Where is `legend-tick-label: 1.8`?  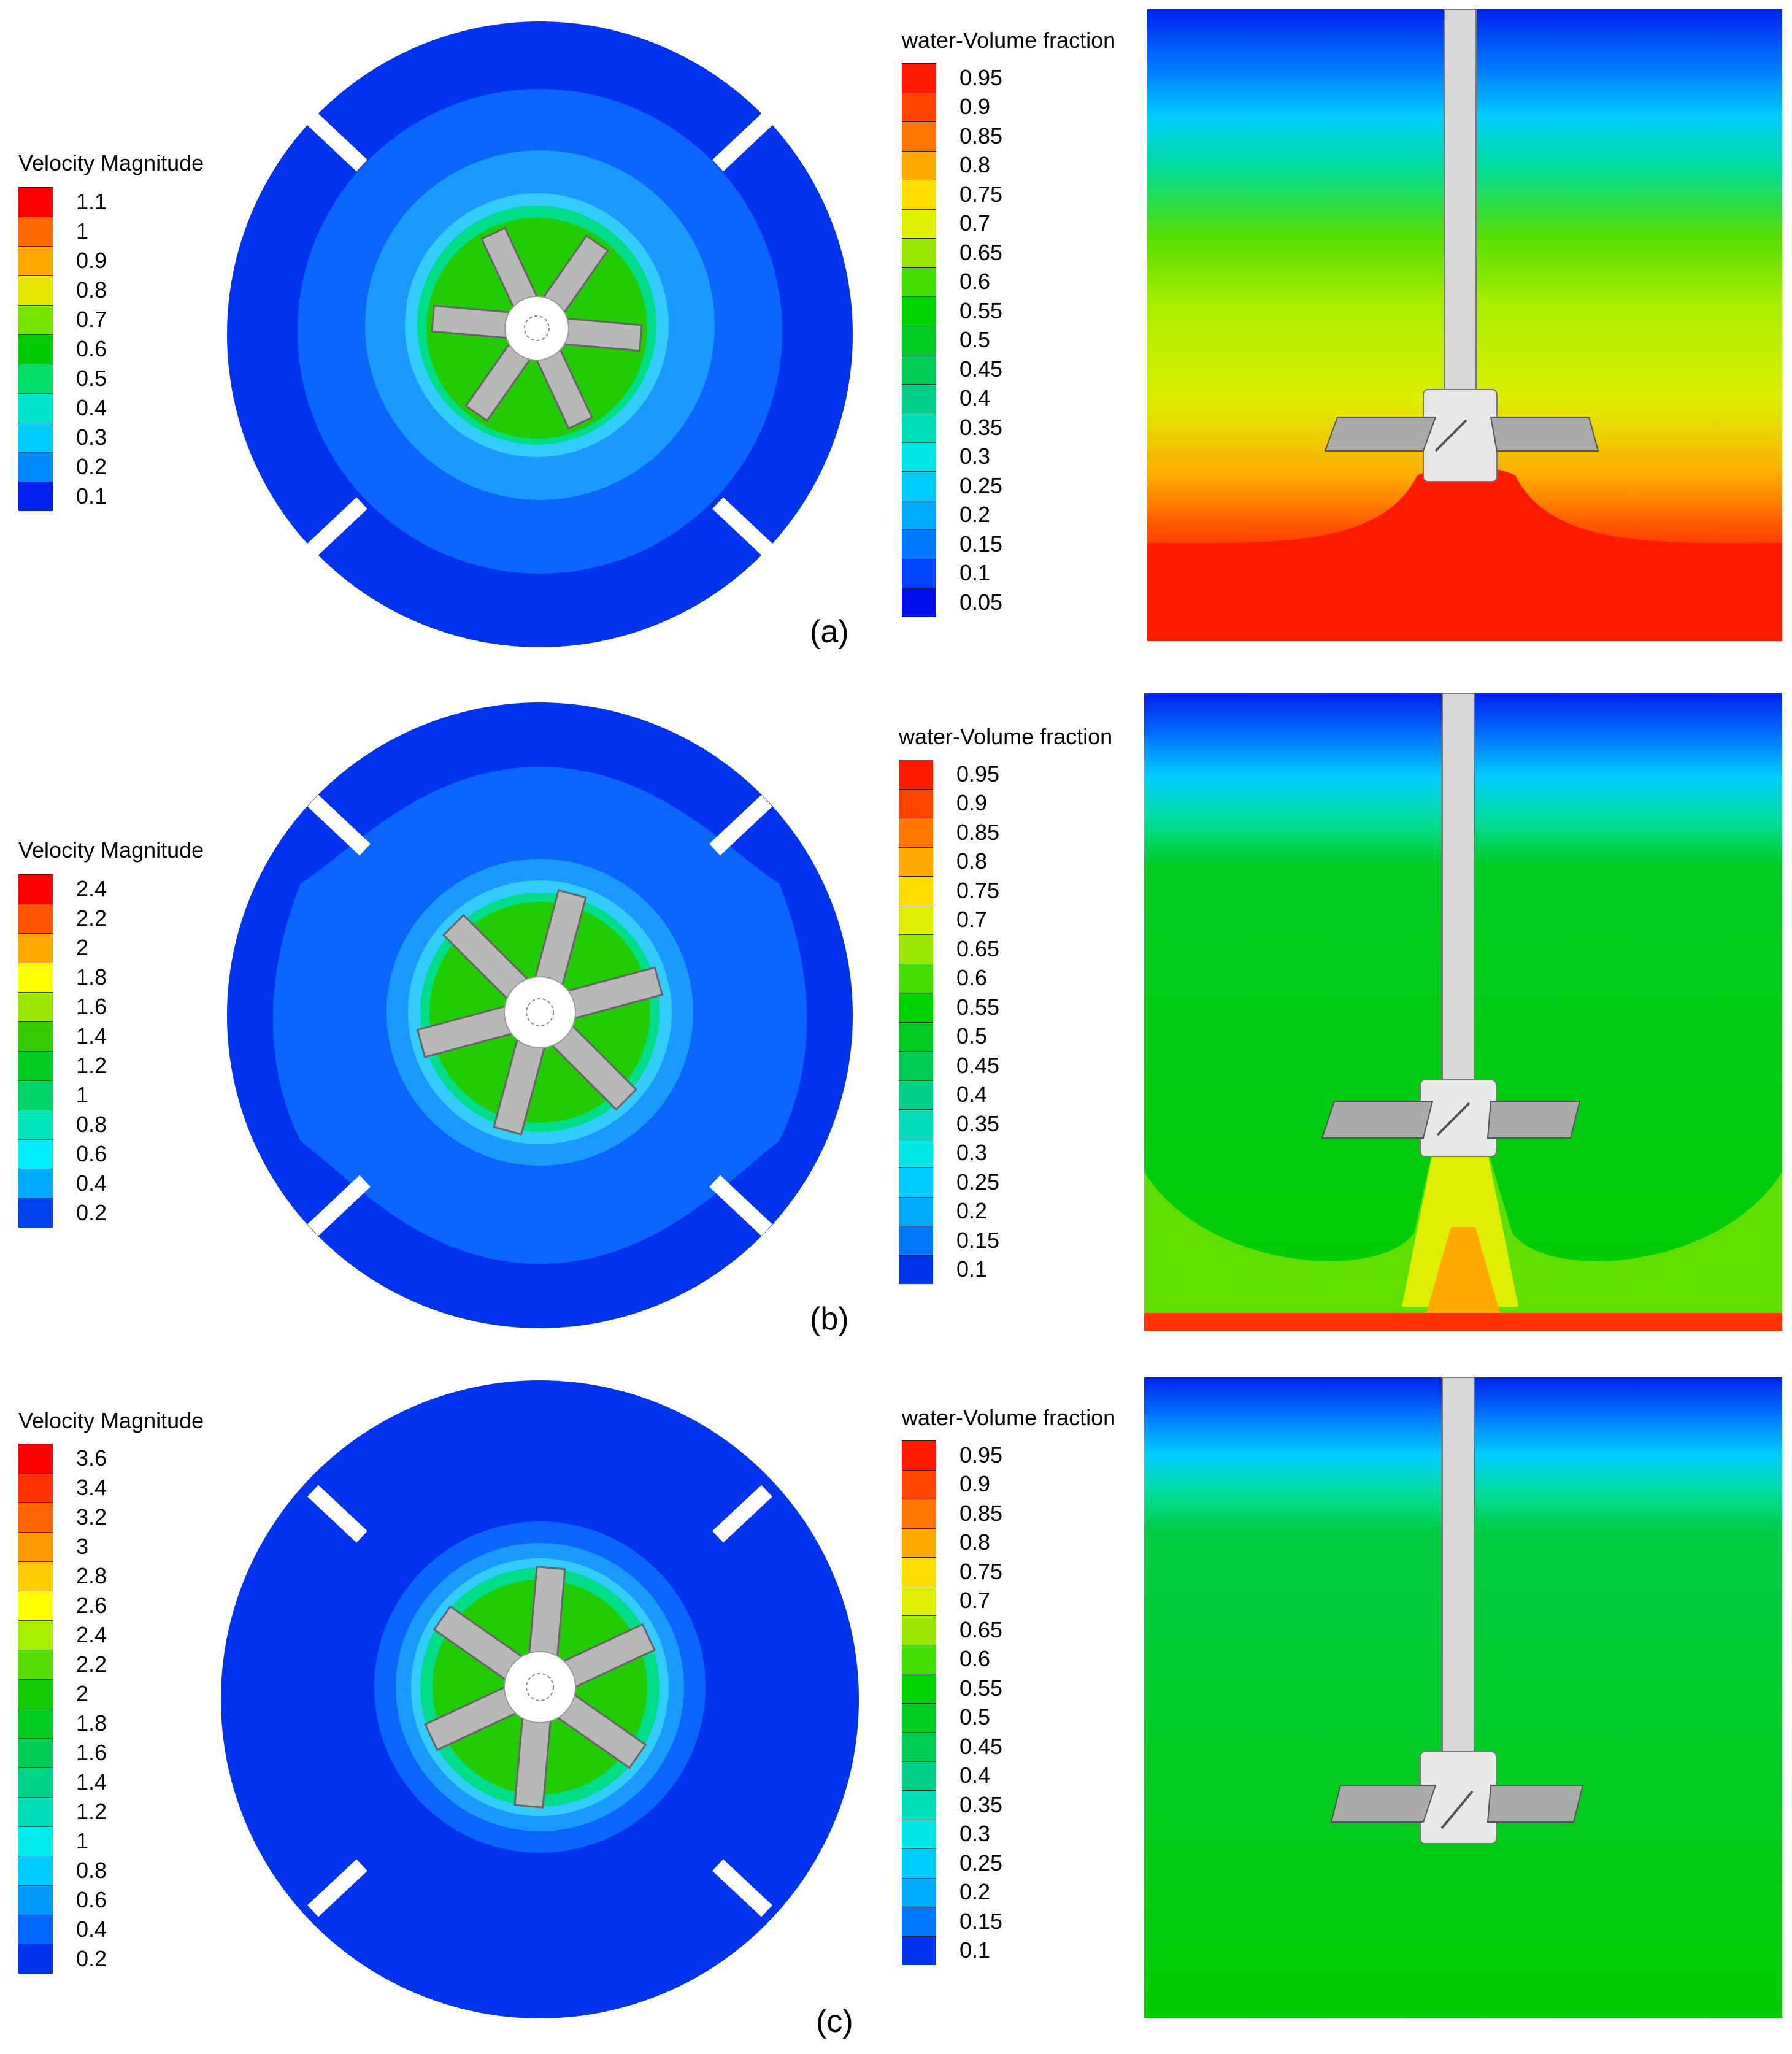 legend-tick-label: 1.8 is located at coordinates (91, 1723).